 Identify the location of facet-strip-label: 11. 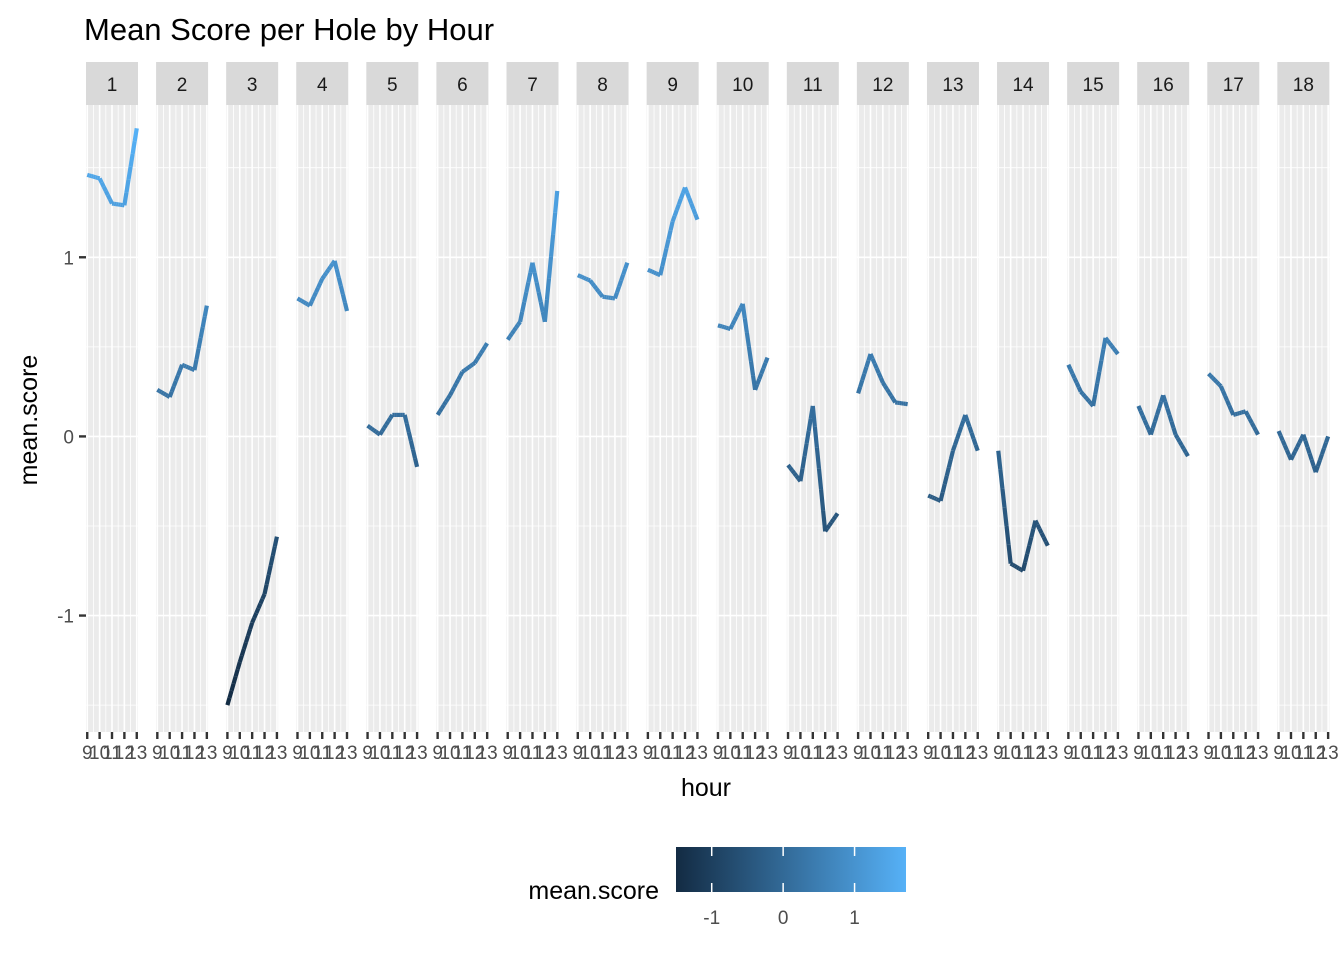
(813, 85).